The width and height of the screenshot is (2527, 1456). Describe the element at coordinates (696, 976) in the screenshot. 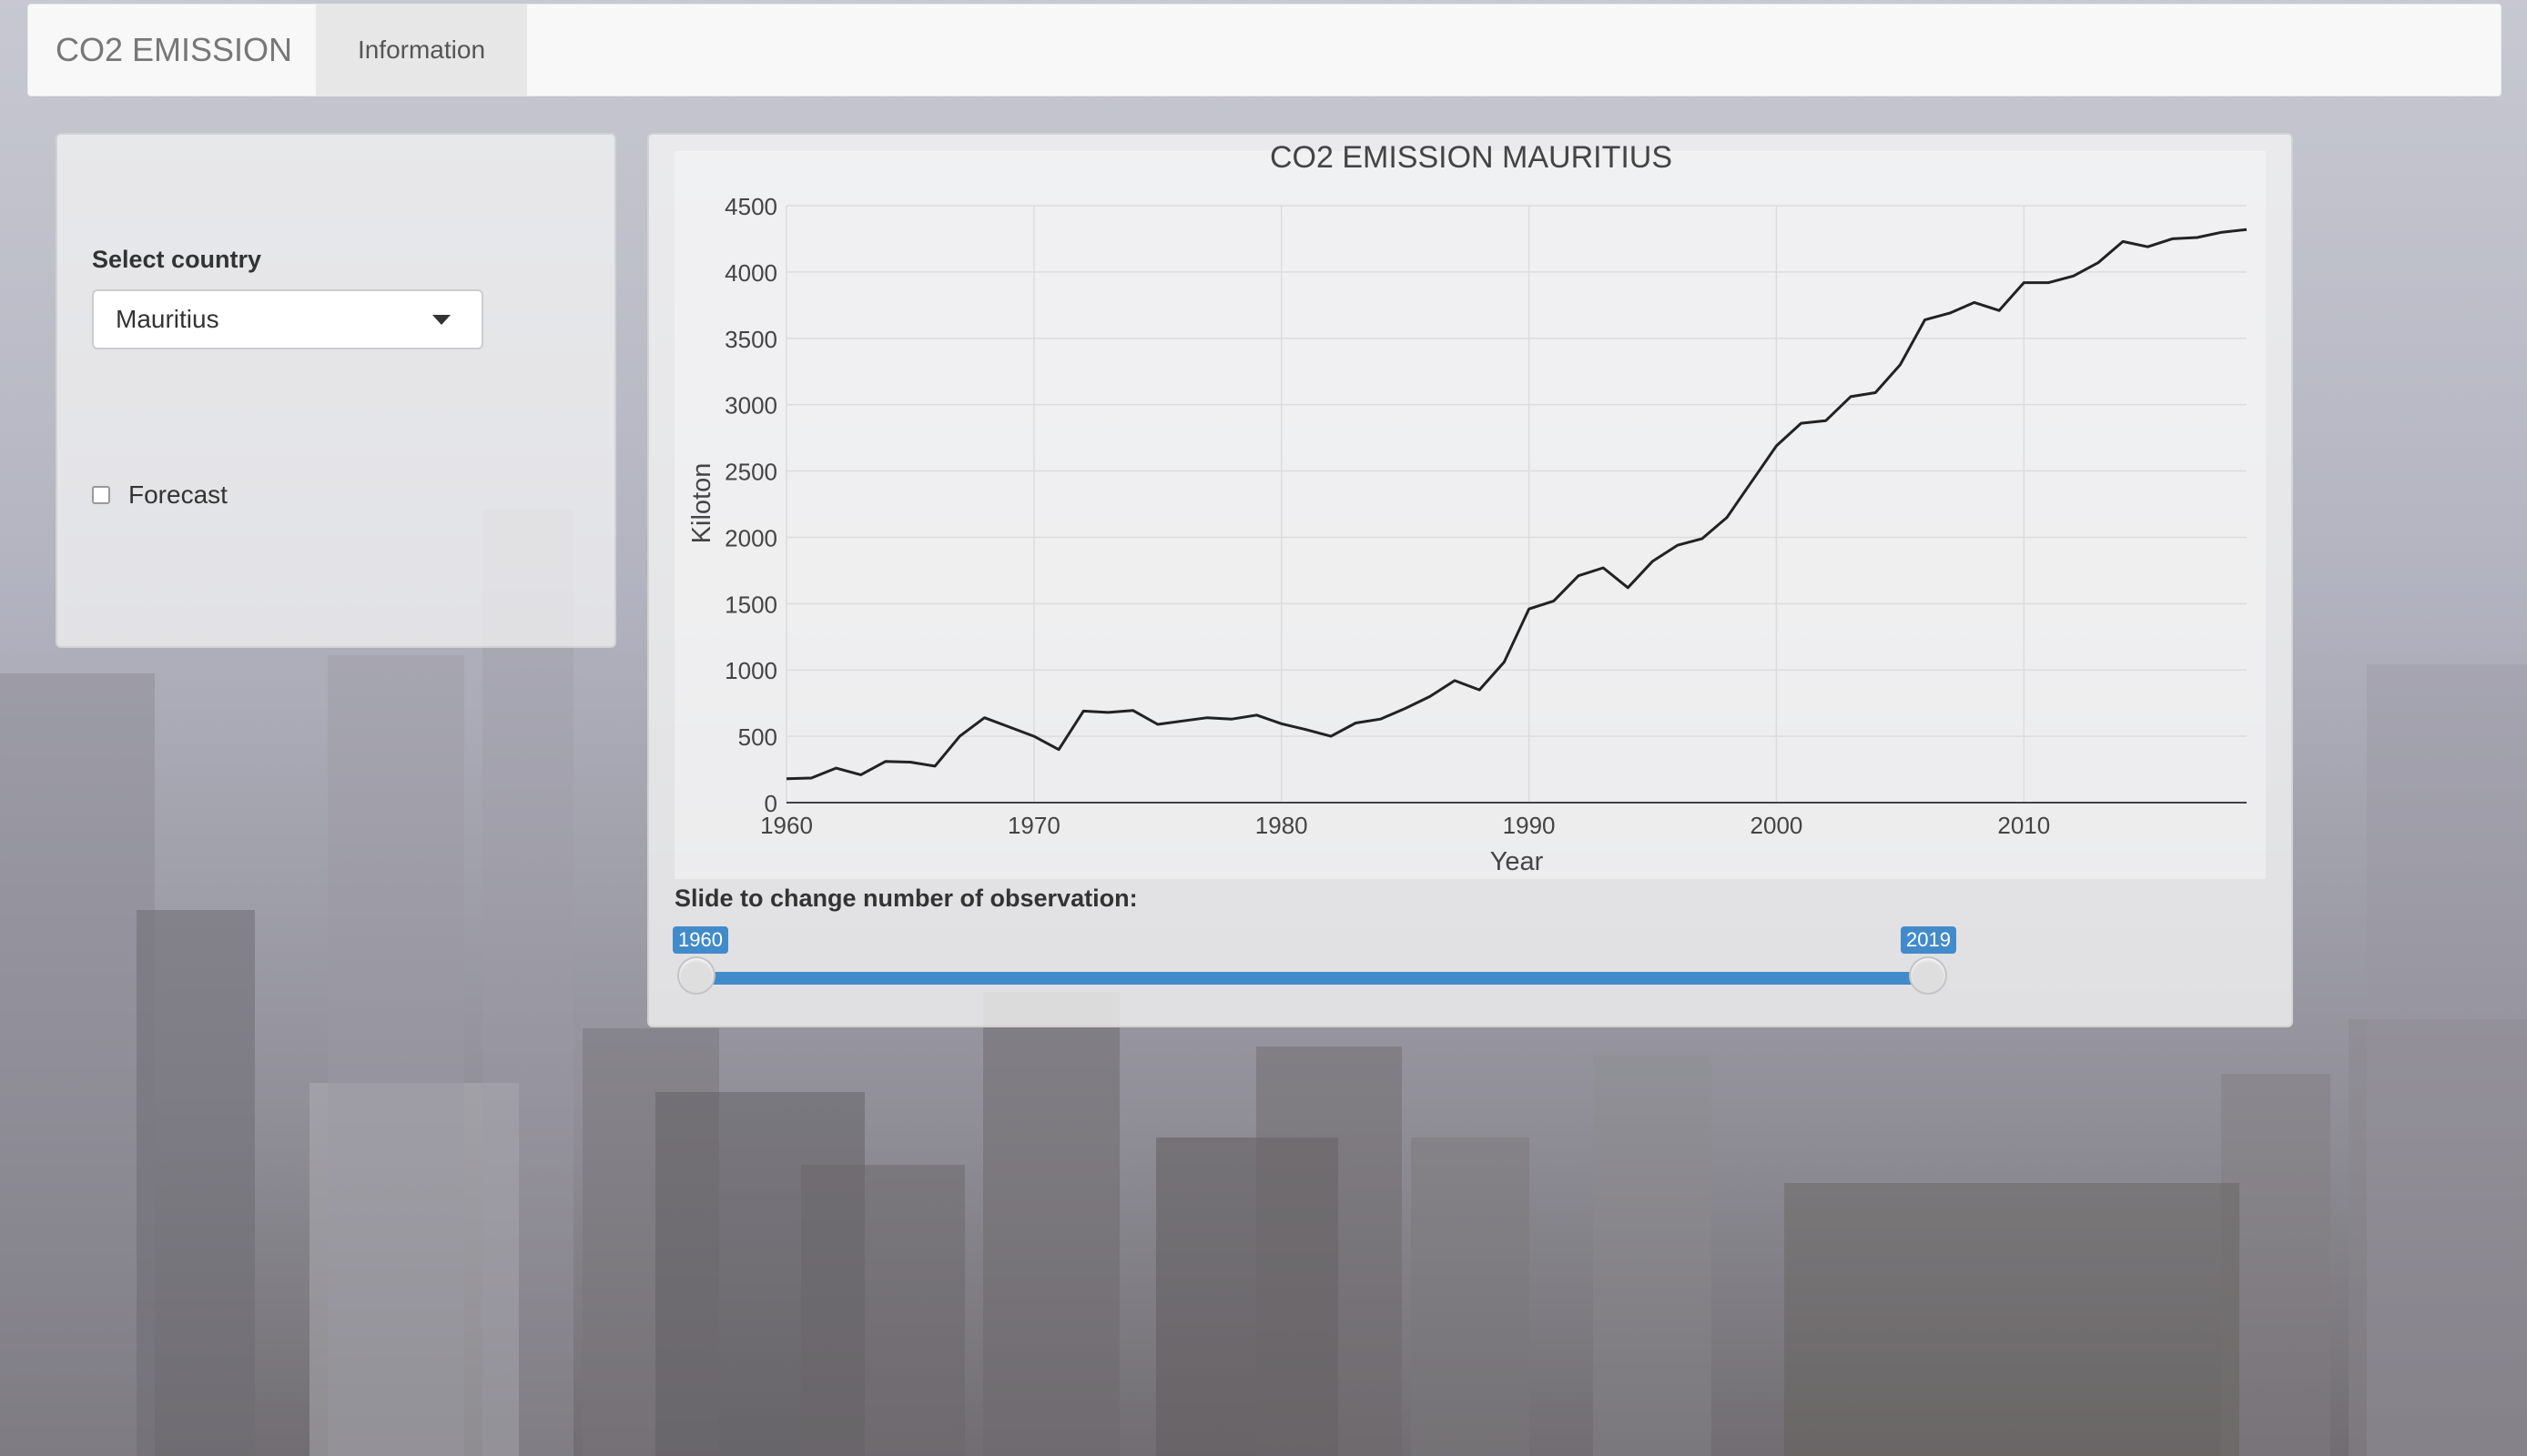

I see `slider-min-handle` at that location.